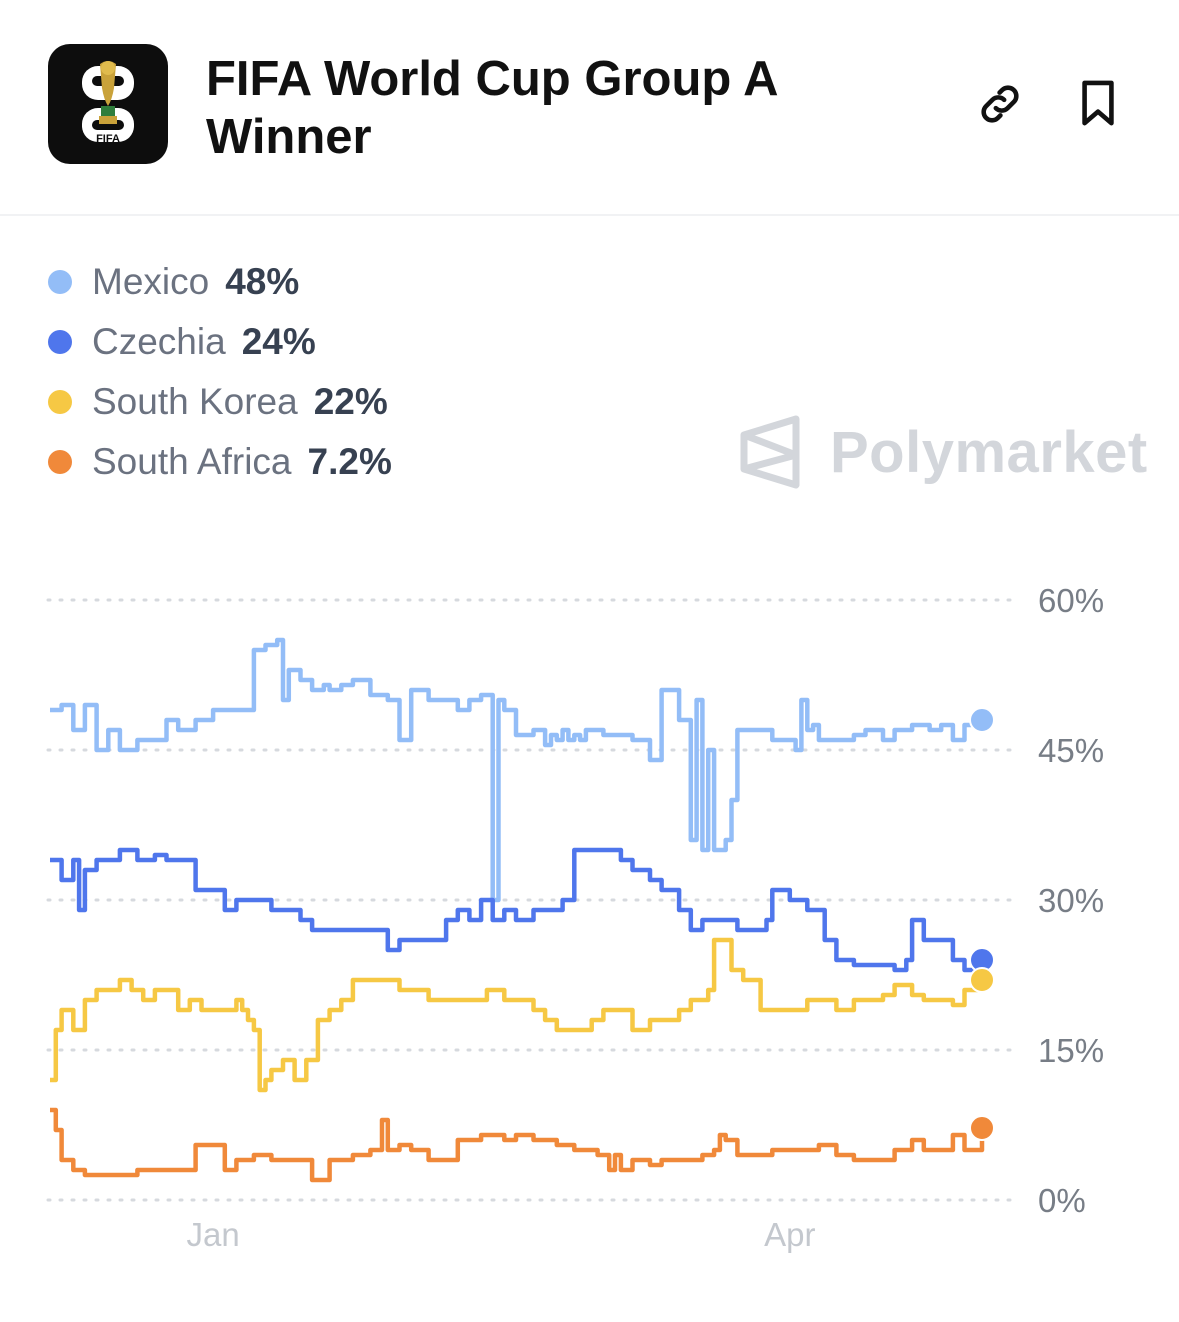 This screenshot has height=1322, width=1179. I want to click on world-cup-trophy-logo: FIFA, so click(108, 104).